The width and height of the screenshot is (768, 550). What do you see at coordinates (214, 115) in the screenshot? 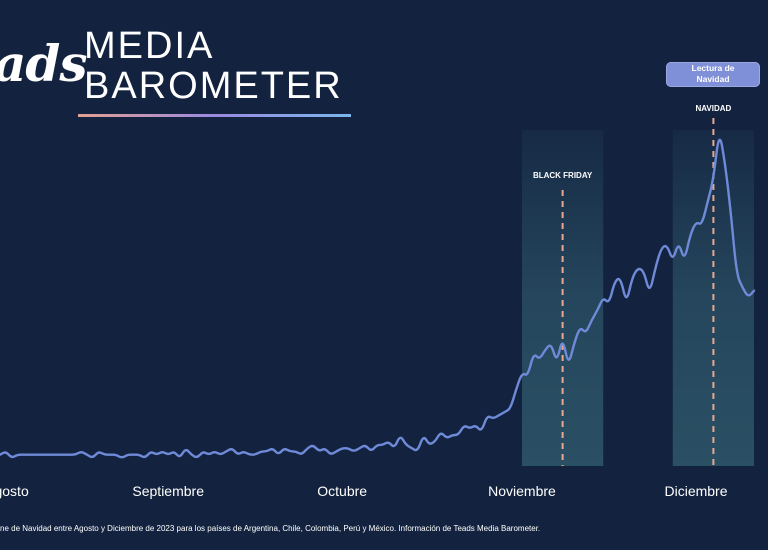
I see `title-underline` at bounding box center [214, 115].